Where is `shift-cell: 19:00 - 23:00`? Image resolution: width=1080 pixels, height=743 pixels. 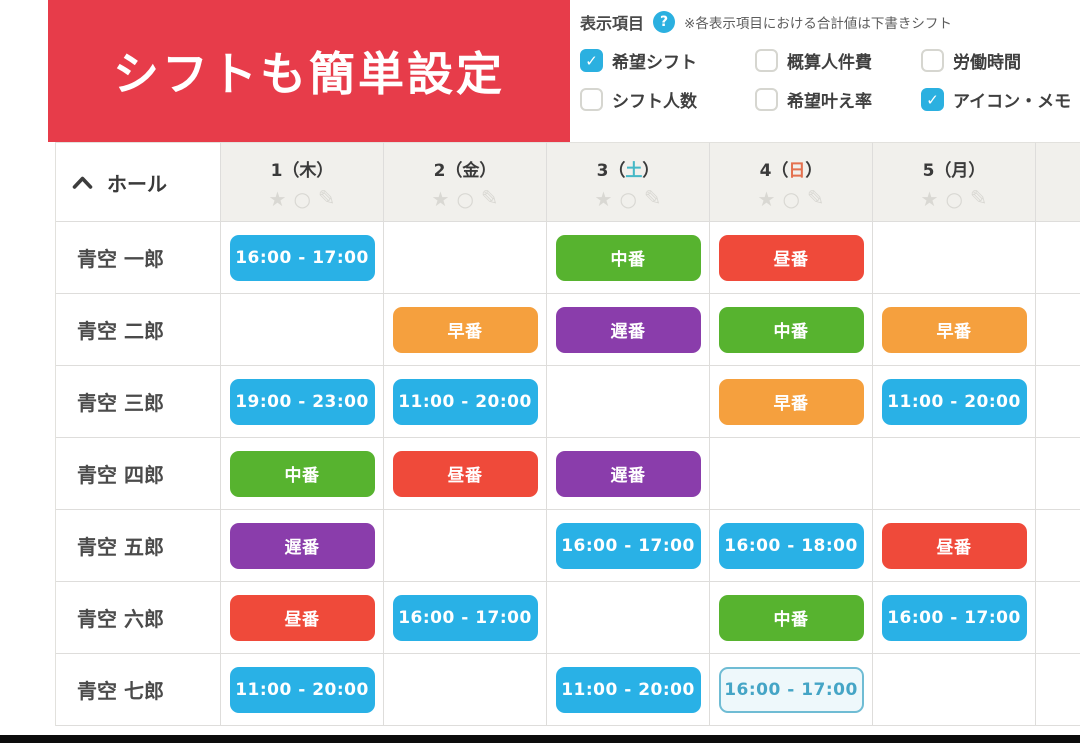 shift-cell: 19:00 - 23:00 is located at coordinates (302, 402).